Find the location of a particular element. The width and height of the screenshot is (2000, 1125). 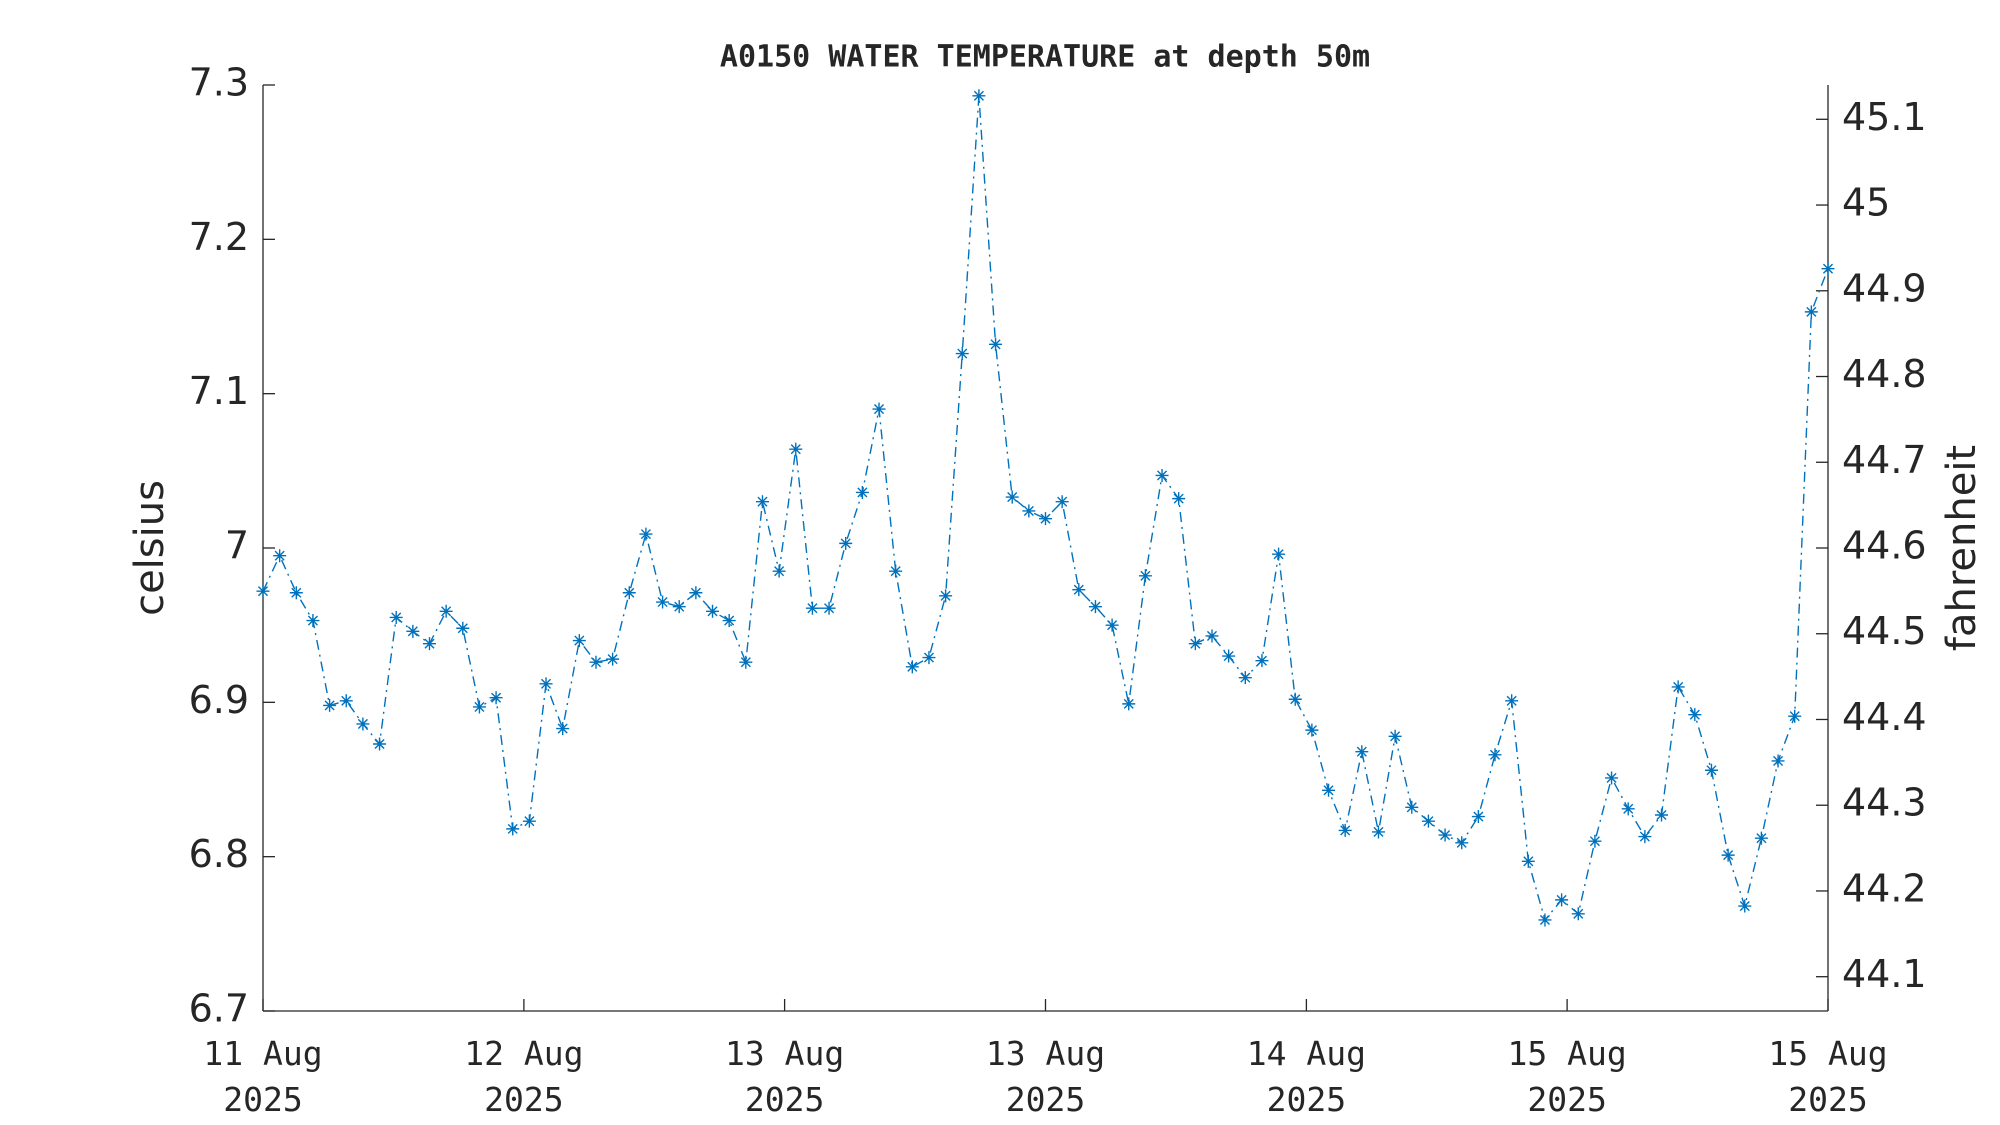

y2-tick-label: 44.1 is located at coordinates (1884, 974).